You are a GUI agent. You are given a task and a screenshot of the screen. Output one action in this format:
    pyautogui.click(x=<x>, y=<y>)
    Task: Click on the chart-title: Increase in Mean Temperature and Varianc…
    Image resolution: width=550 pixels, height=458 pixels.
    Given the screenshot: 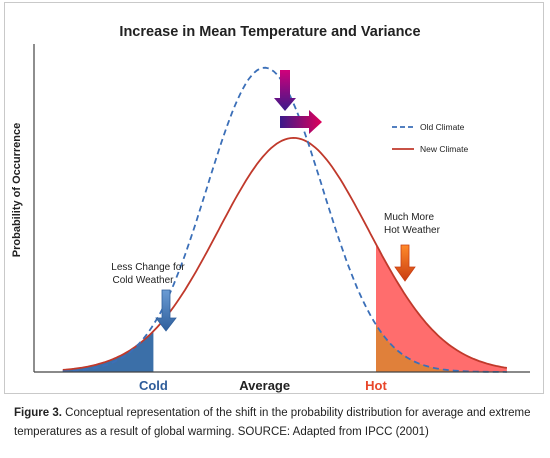 What is the action you would take?
    pyautogui.click(x=269, y=32)
    